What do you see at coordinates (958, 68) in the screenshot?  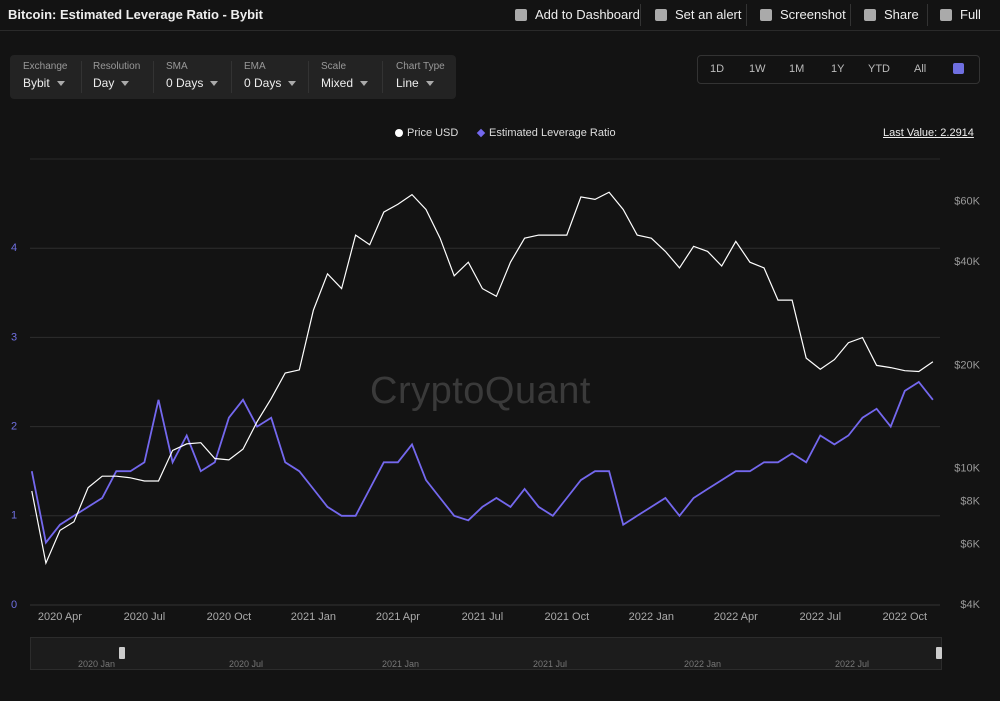 I see `calendar-button` at bounding box center [958, 68].